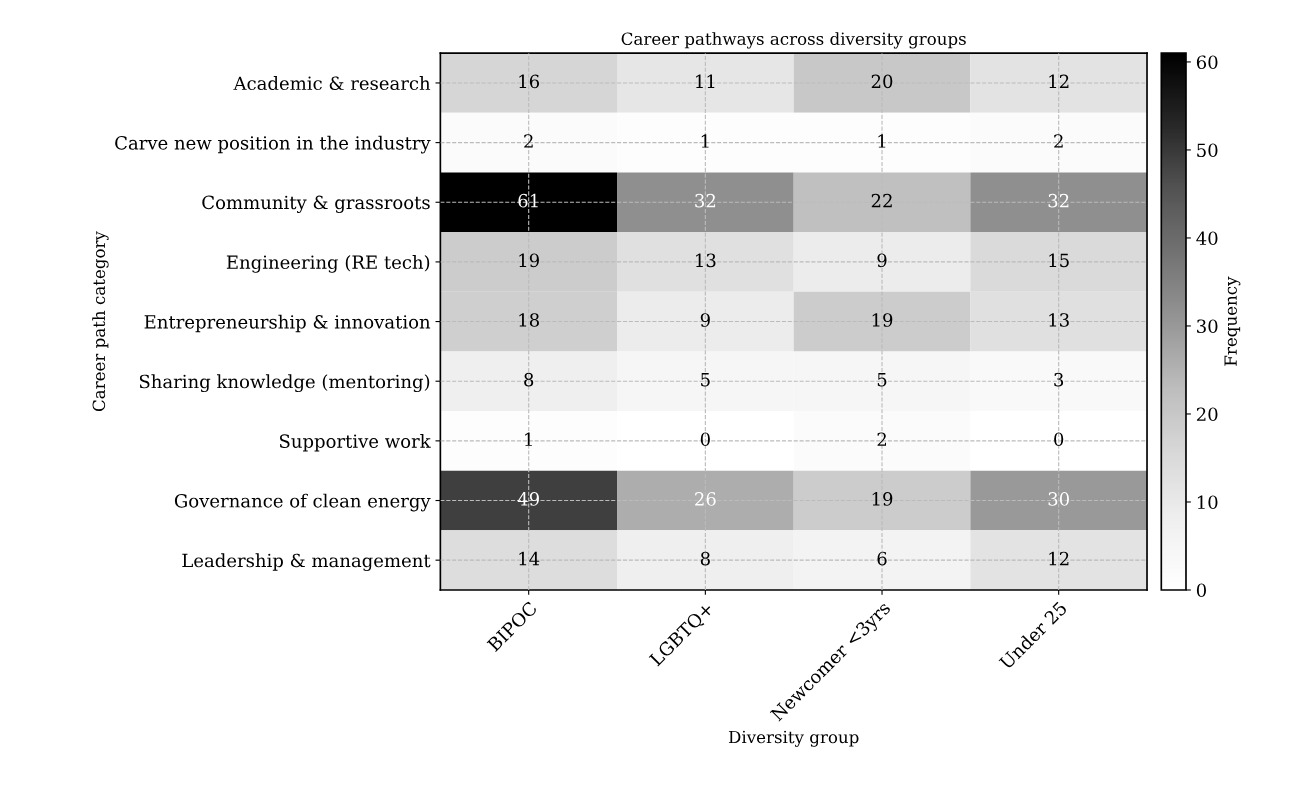  I want to click on y-tick-label: Leadership & management, so click(306, 562).